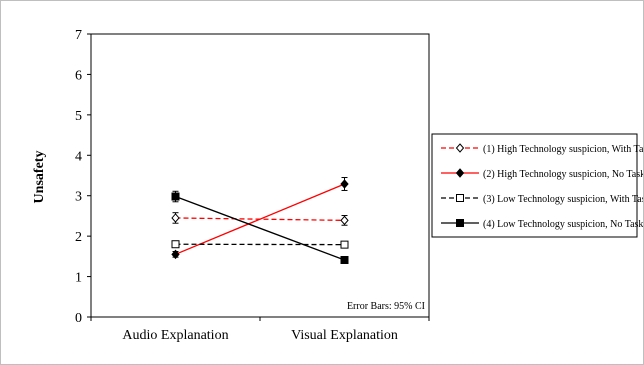 This screenshot has width=644, height=365. Describe the element at coordinates (78, 318) in the screenshot. I see `y-tick-label: 0` at that location.